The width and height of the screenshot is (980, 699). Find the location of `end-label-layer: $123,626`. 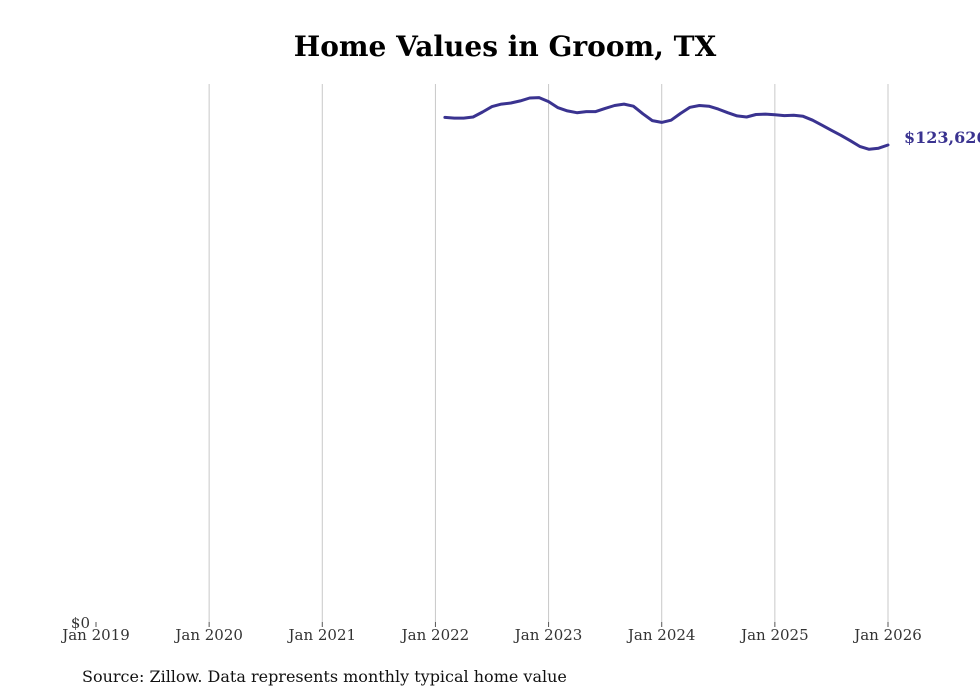

end-label-layer: $123,626 is located at coordinates (942, 137).